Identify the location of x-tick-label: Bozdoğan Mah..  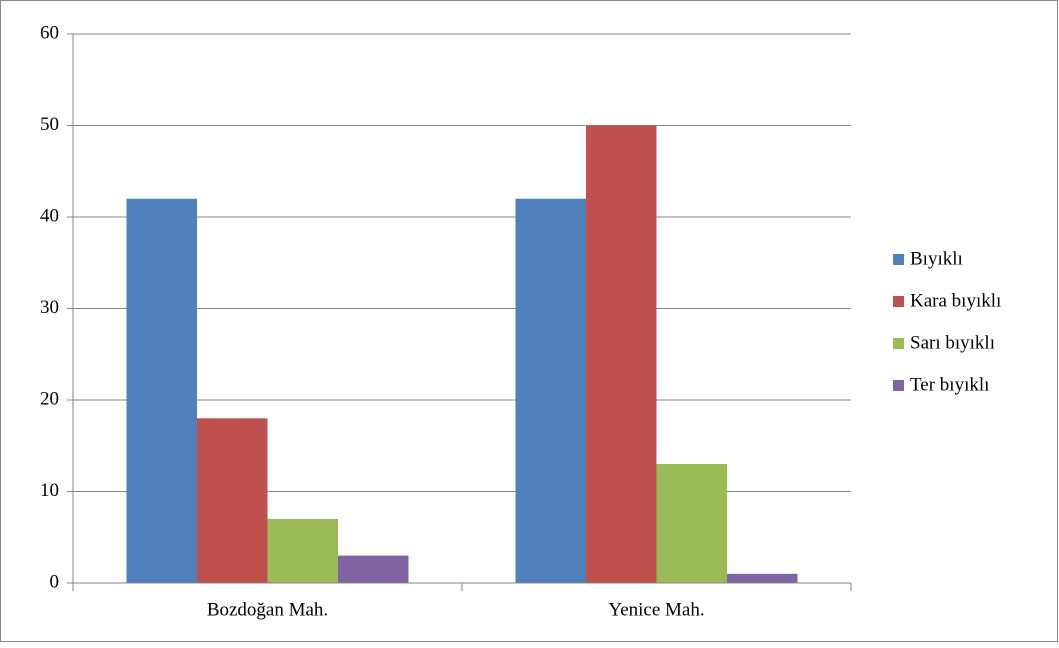
(267, 609).